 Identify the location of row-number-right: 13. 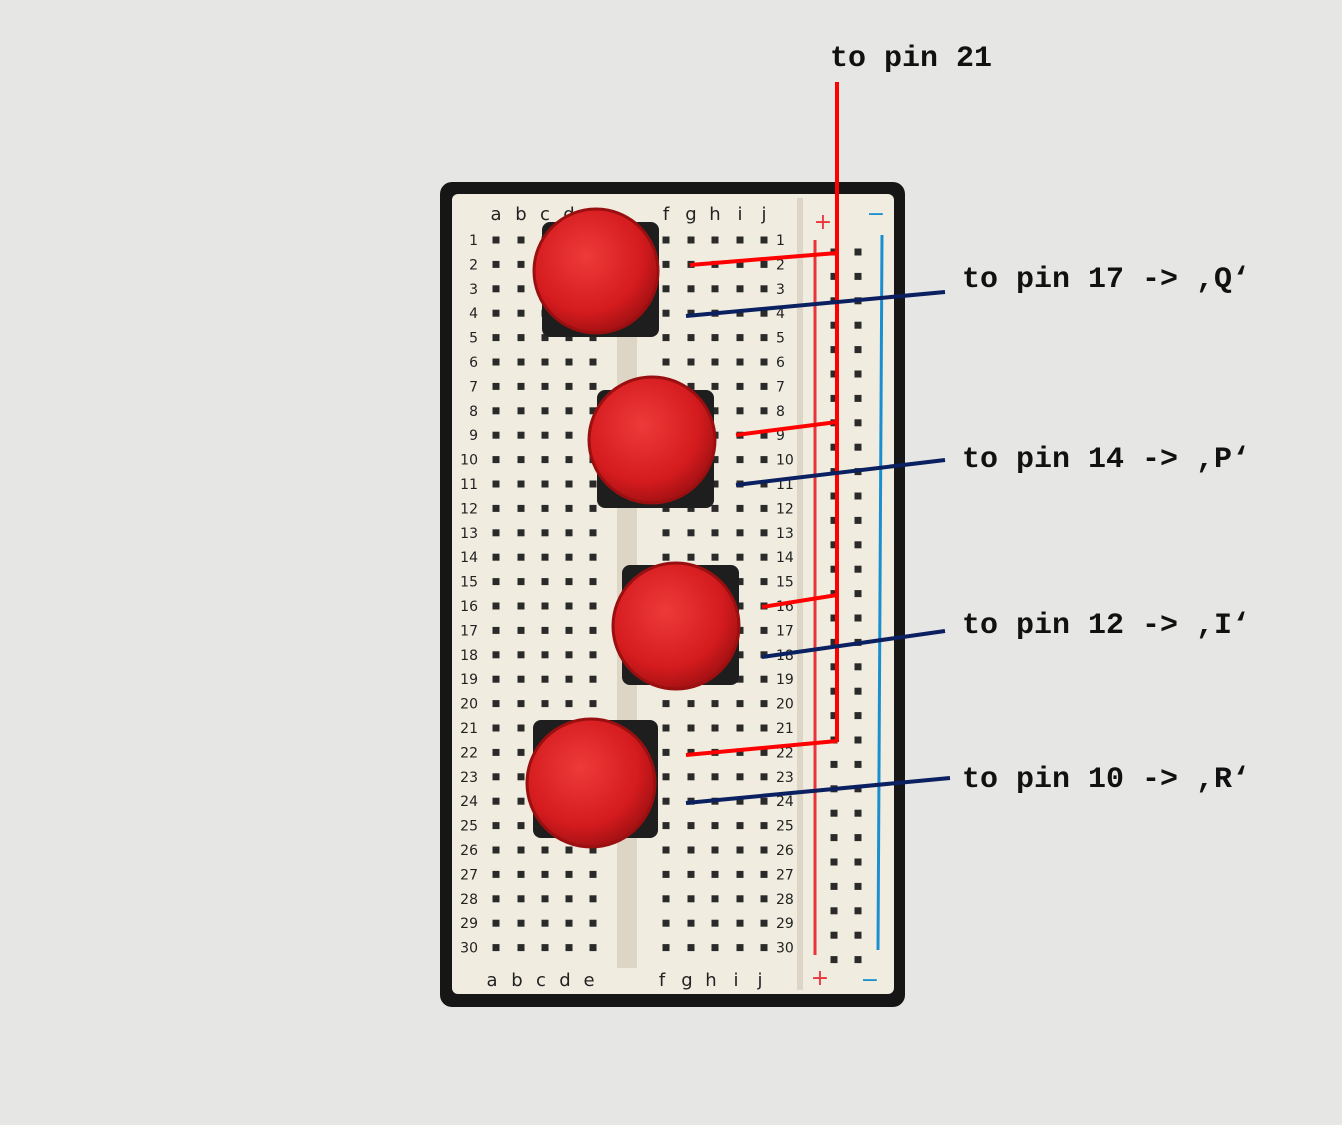
(785, 534).